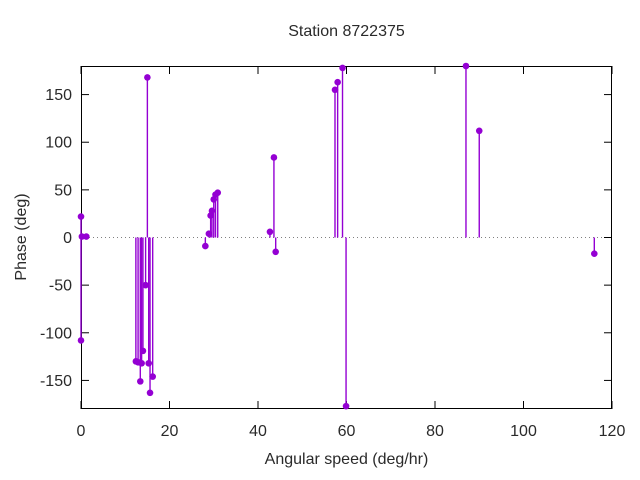 The width and height of the screenshot is (640, 480). What do you see at coordinates (56, 381) in the screenshot?
I see `y-tick-label: -150` at bounding box center [56, 381].